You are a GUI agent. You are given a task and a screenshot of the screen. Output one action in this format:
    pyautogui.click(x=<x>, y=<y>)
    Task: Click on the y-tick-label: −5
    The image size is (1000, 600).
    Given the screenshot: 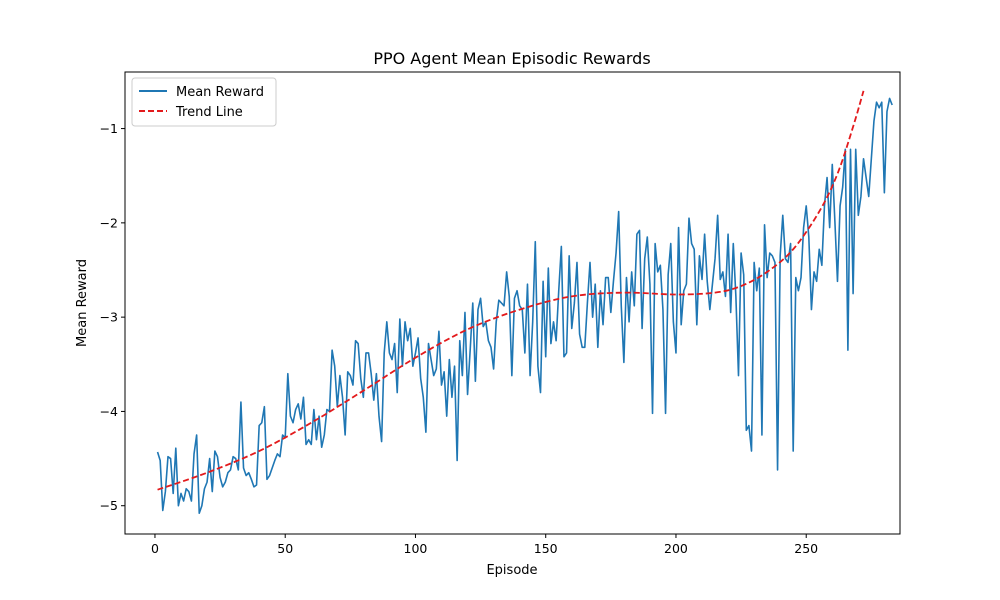 What is the action you would take?
    pyautogui.click(x=109, y=505)
    